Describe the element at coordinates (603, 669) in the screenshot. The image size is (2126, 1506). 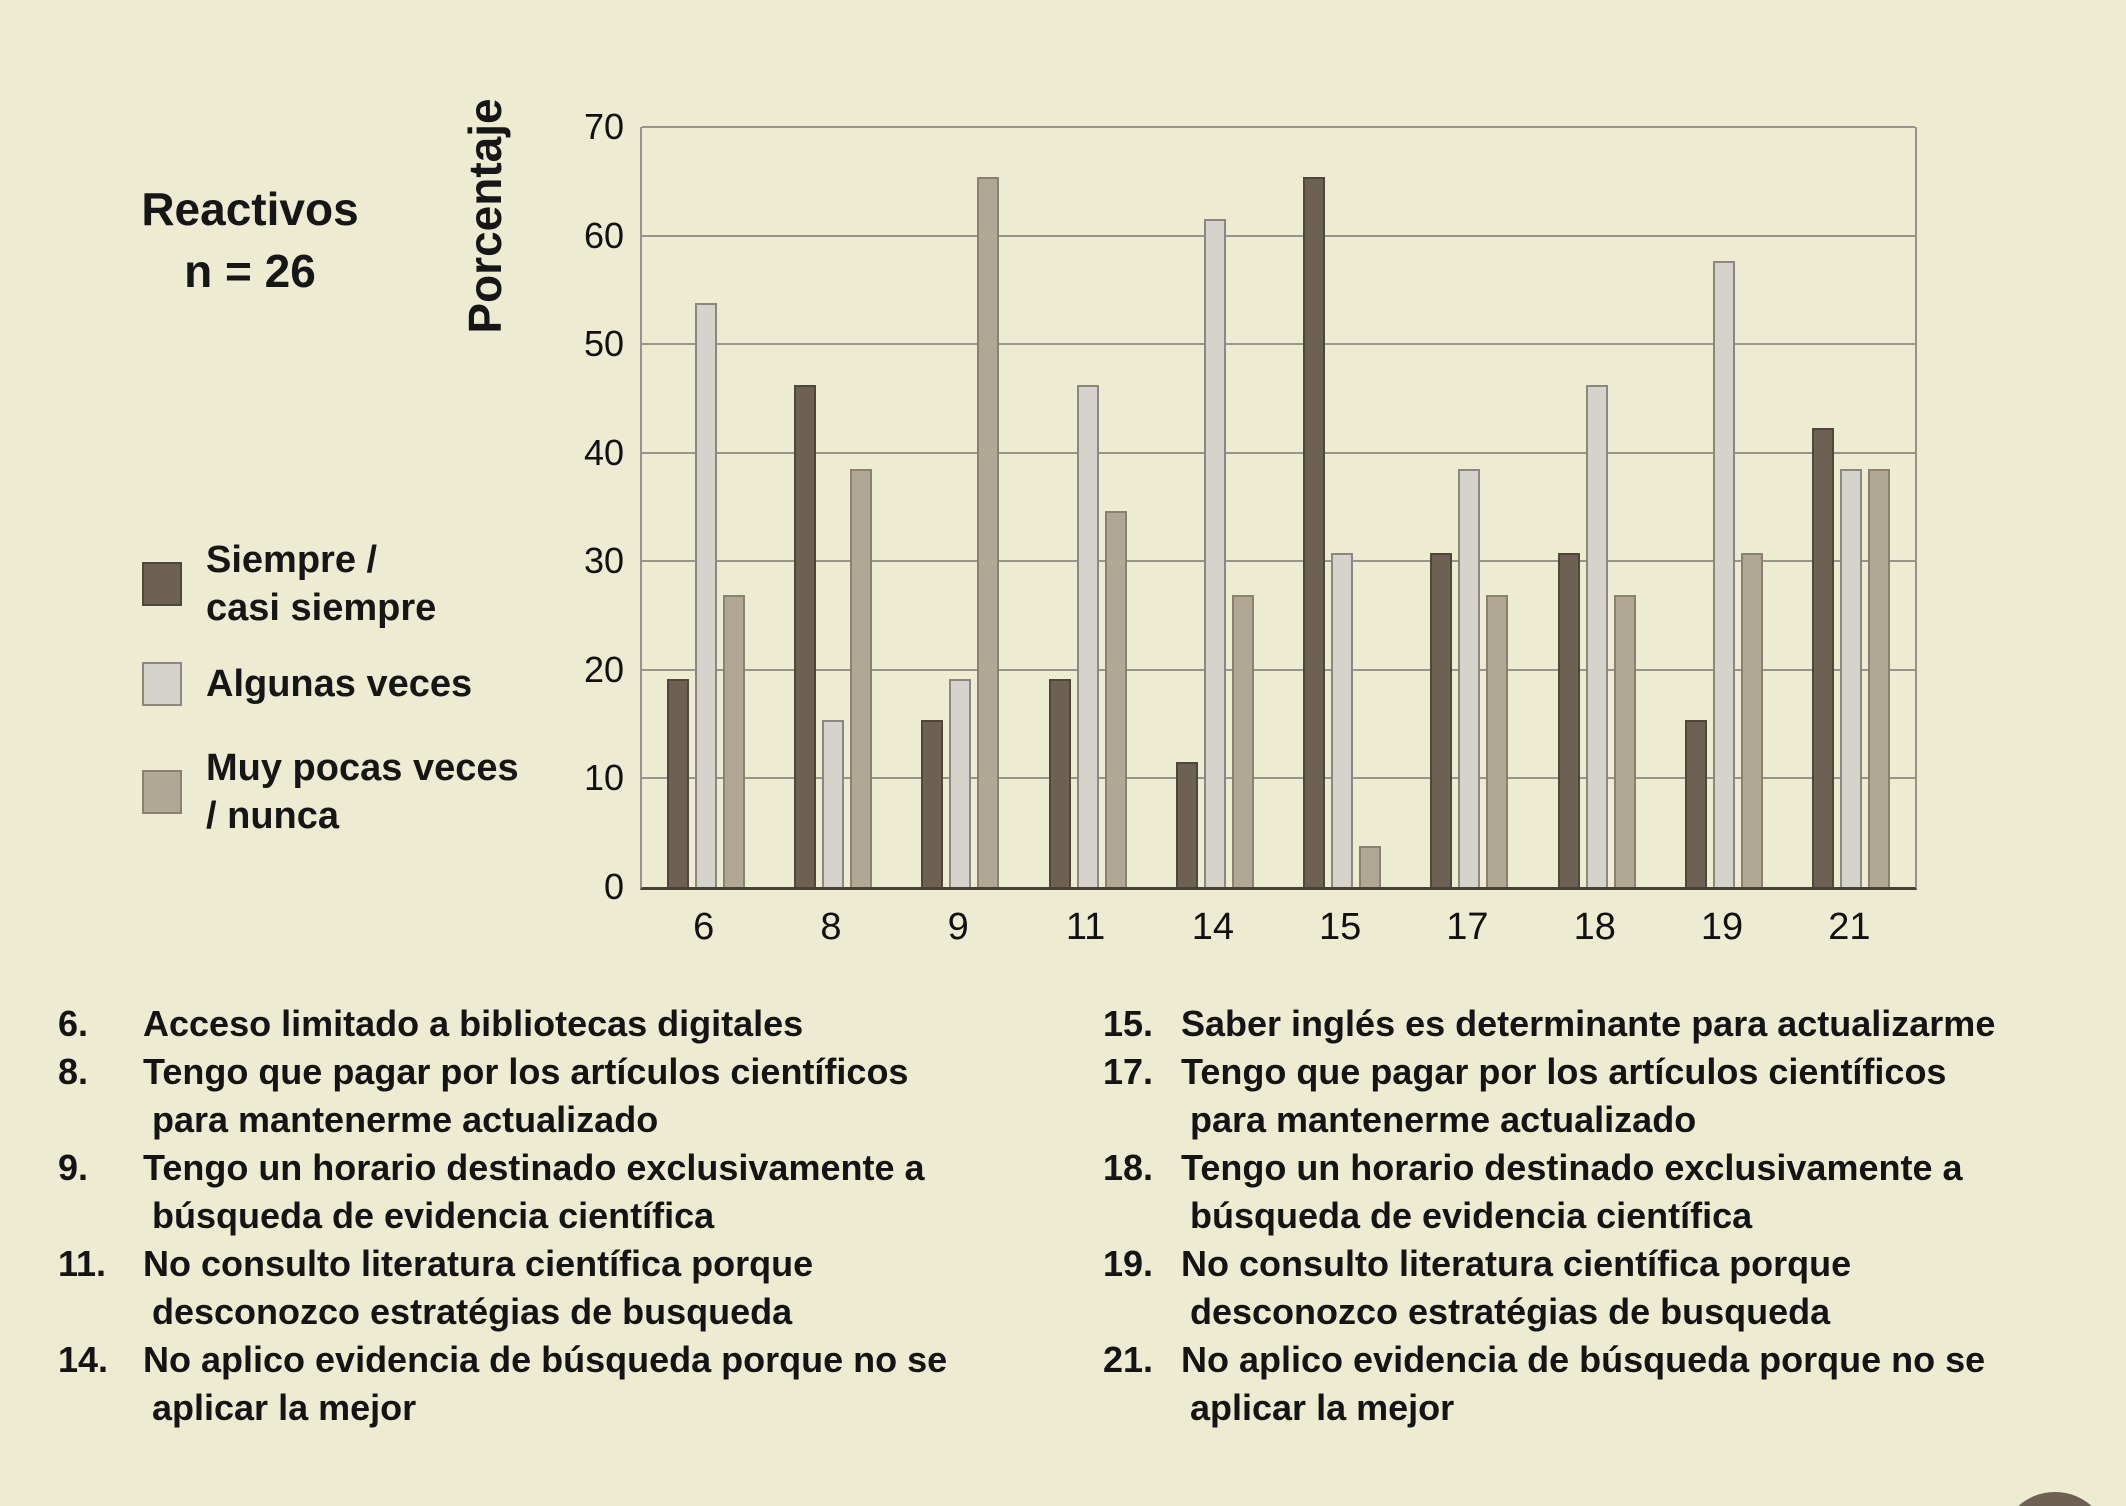
I see `y-tick-label-20: 20` at that location.